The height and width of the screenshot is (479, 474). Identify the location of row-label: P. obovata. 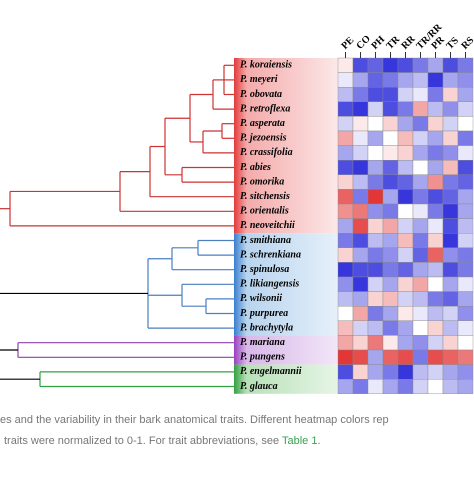
(261, 94).